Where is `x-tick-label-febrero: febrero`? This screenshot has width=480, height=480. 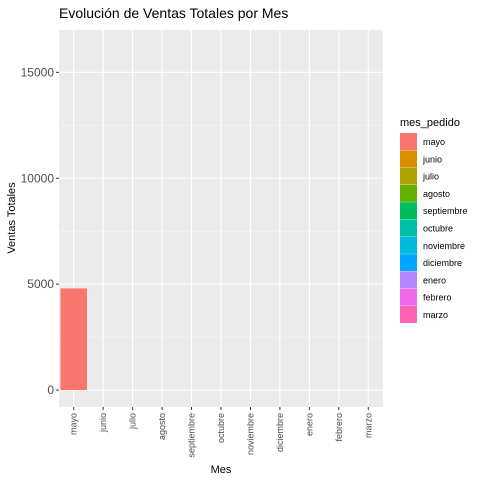 x-tick-label-febrero: febrero is located at coordinates (339, 427).